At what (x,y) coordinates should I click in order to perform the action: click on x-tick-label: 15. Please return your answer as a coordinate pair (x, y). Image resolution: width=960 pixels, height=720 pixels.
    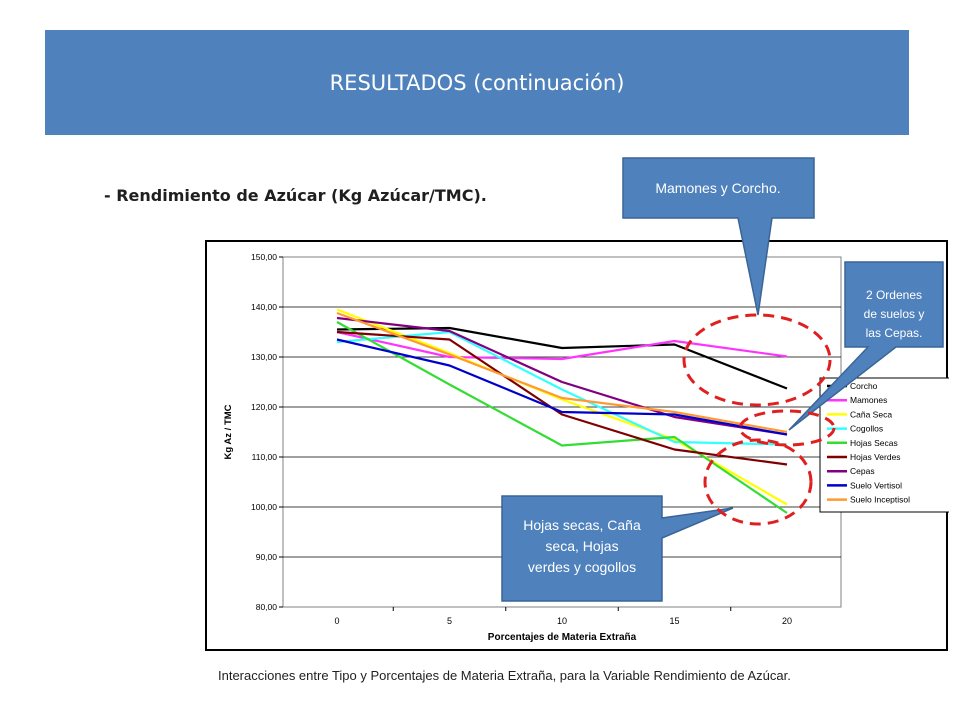
    Looking at the image, I should click on (674, 621).